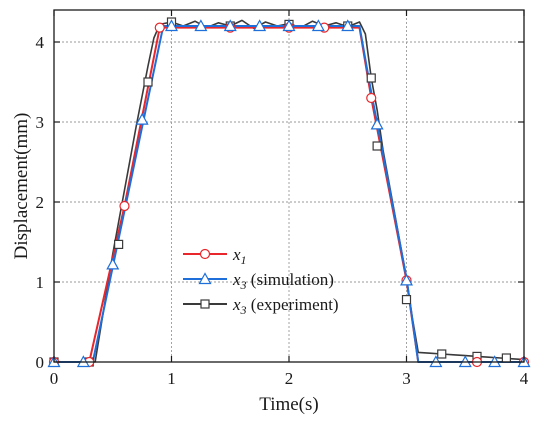  Describe the element at coordinates (40, 202) in the screenshot. I see `y-tick-label-2: 2` at that location.